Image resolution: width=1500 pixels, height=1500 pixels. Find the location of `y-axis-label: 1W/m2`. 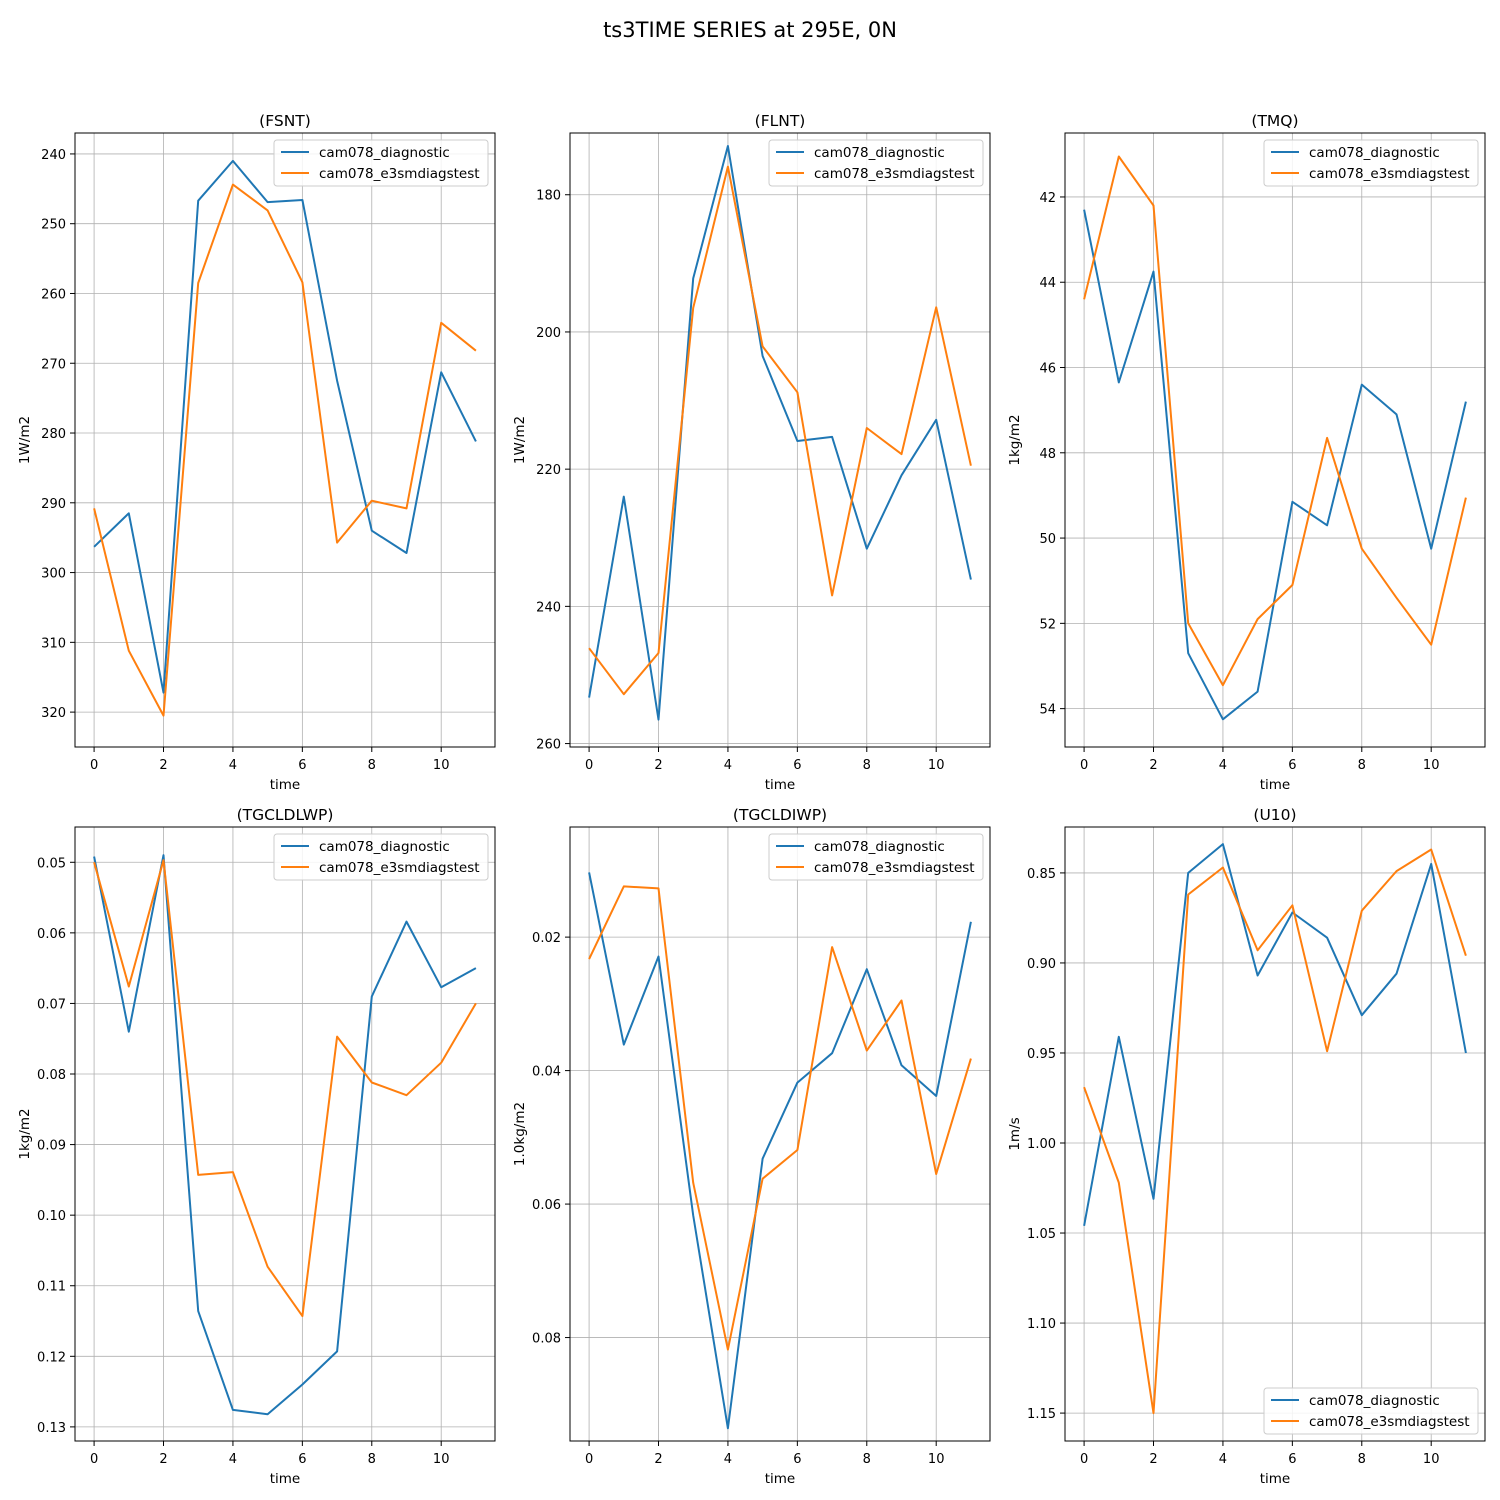

y-axis-label: 1W/m2 is located at coordinates (520, 440).